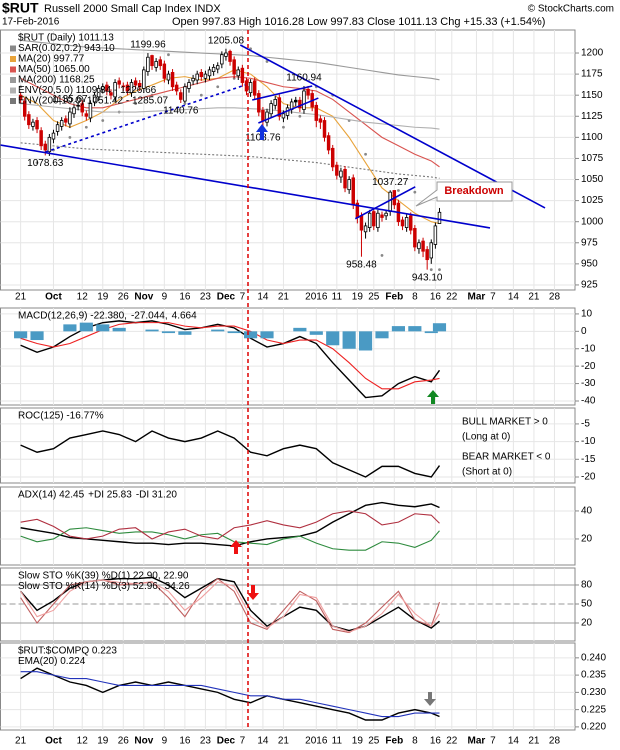  What do you see at coordinates (165, 741) in the screenshot?
I see `x-tick-label: 9` at bounding box center [165, 741].